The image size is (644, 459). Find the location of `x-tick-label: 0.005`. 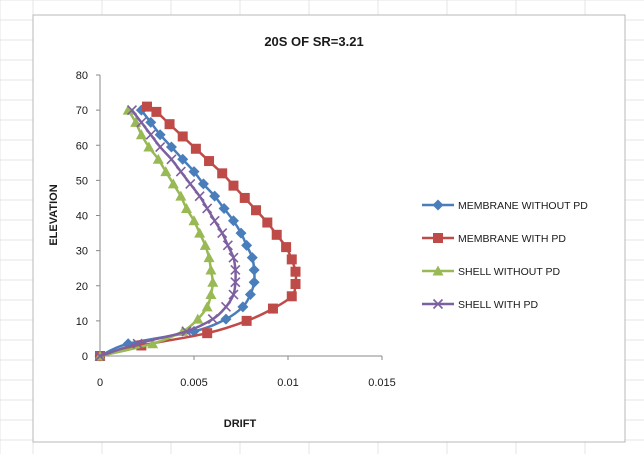

x-tick-label: 0.005 is located at coordinates (194, 383).